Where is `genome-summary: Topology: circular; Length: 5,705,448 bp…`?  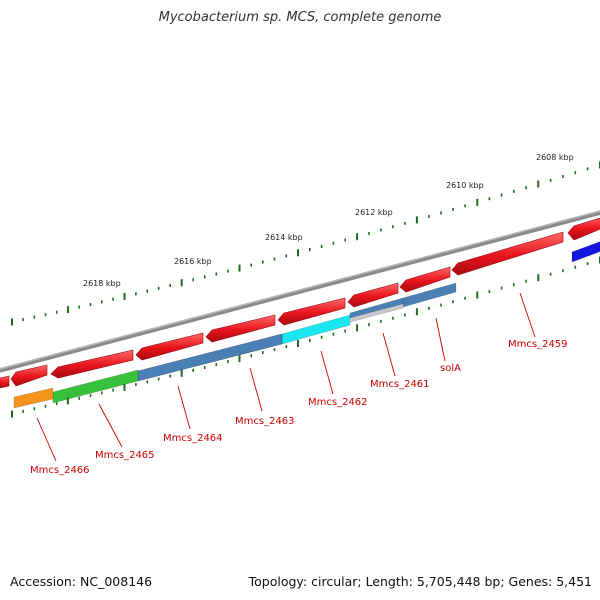 genome-summary: Topology: circular; Length: 5,705,448 bp… is located at coordinates (420, 581).